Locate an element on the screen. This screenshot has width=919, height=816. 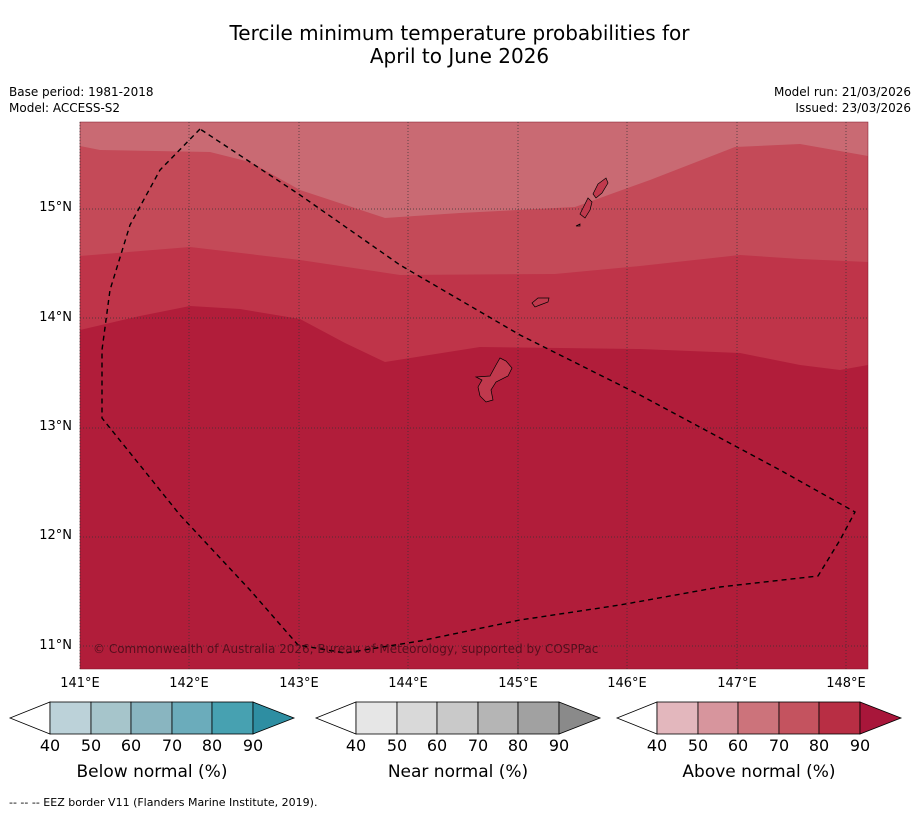
above-tick: 70 is located at coordinates (779, 745).